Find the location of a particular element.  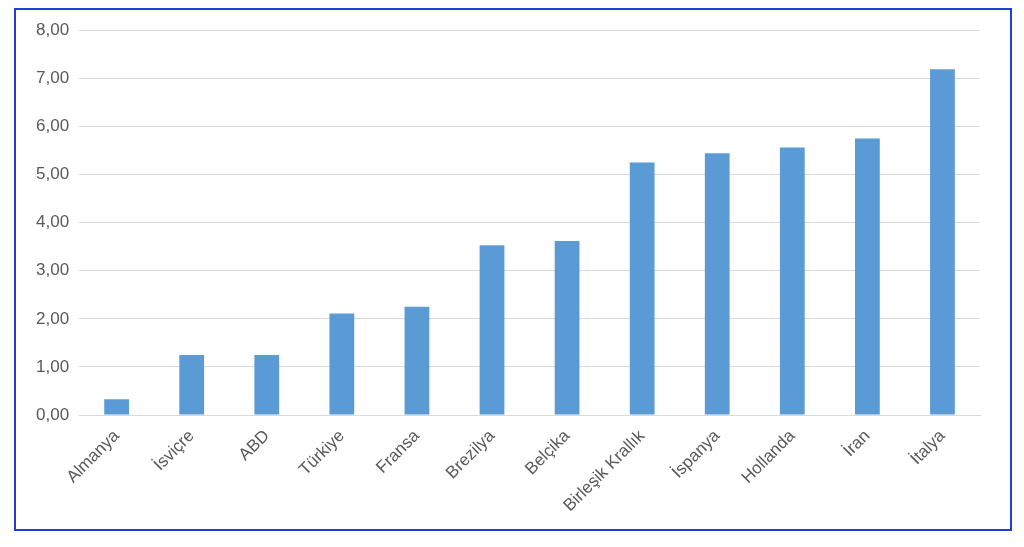

y-tick-label: 2,00 is located at coordinates (52, 318).